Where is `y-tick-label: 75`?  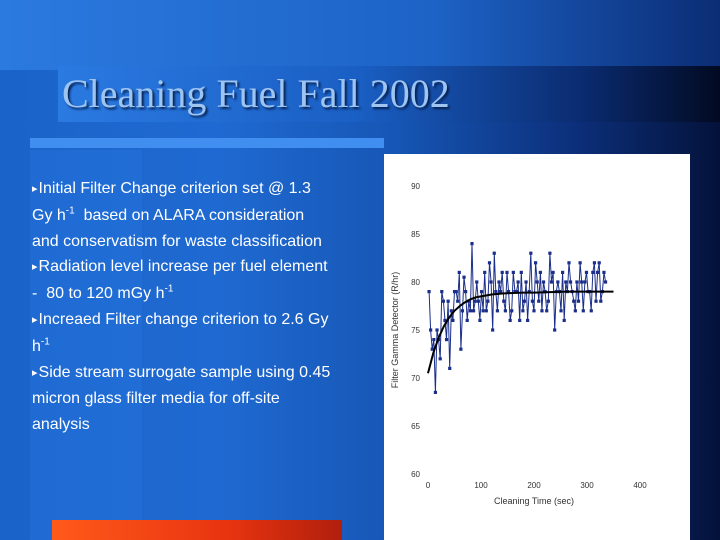
y-tick-label: 75 is located at coordinates (415, 330).